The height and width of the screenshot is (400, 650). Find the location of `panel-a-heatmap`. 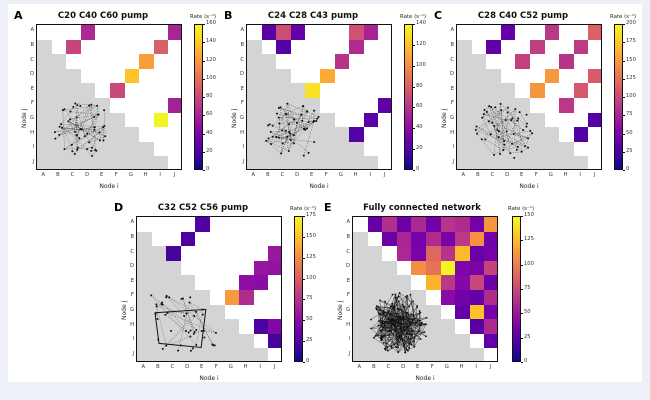

panel-a-heatmap is located at coordinates (109, 97).